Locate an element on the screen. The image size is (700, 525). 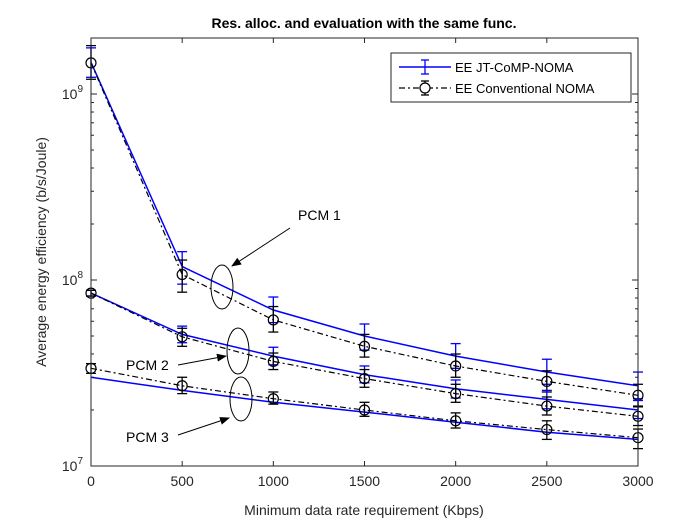
pcm2-ellipse is located at coordinates (238, 351).